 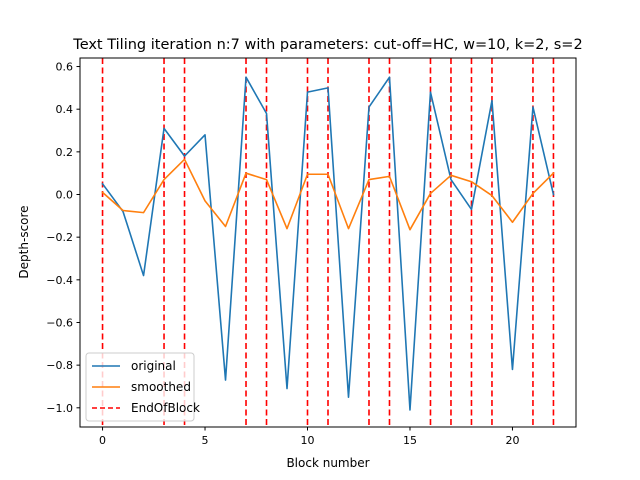 I want to click on x-axis-ticks: 0 5 10 15 20, so click(x=309, y=437).